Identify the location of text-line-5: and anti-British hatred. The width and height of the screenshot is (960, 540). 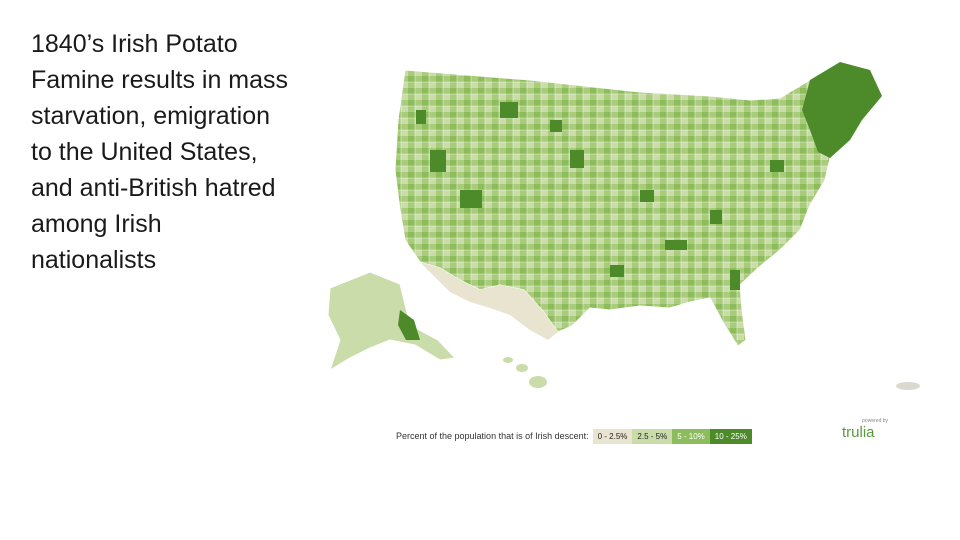
(153, 188).